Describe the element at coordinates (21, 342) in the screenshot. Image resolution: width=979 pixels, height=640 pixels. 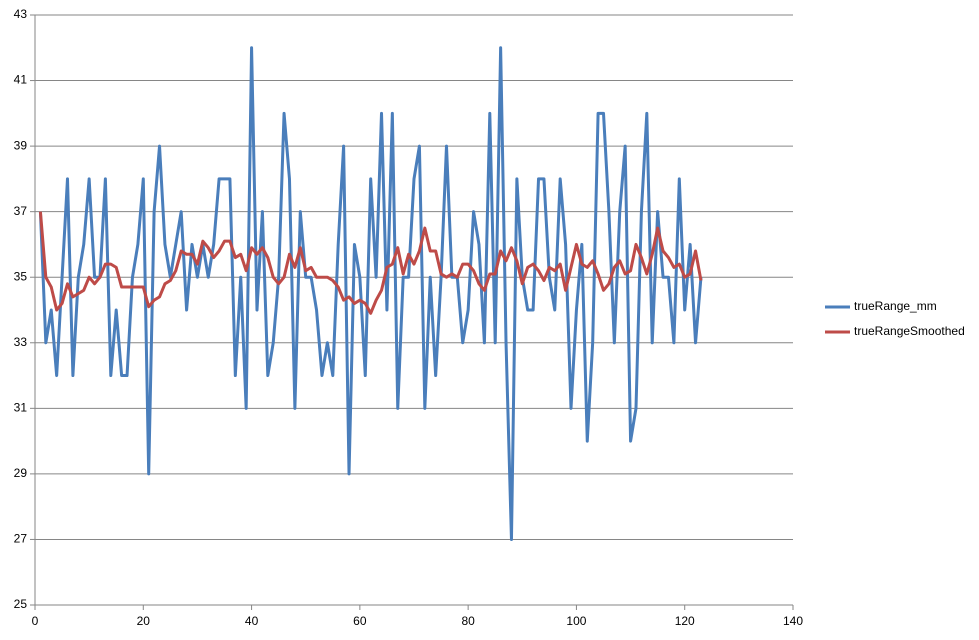
I see `y-tick-label: 33` at that location.